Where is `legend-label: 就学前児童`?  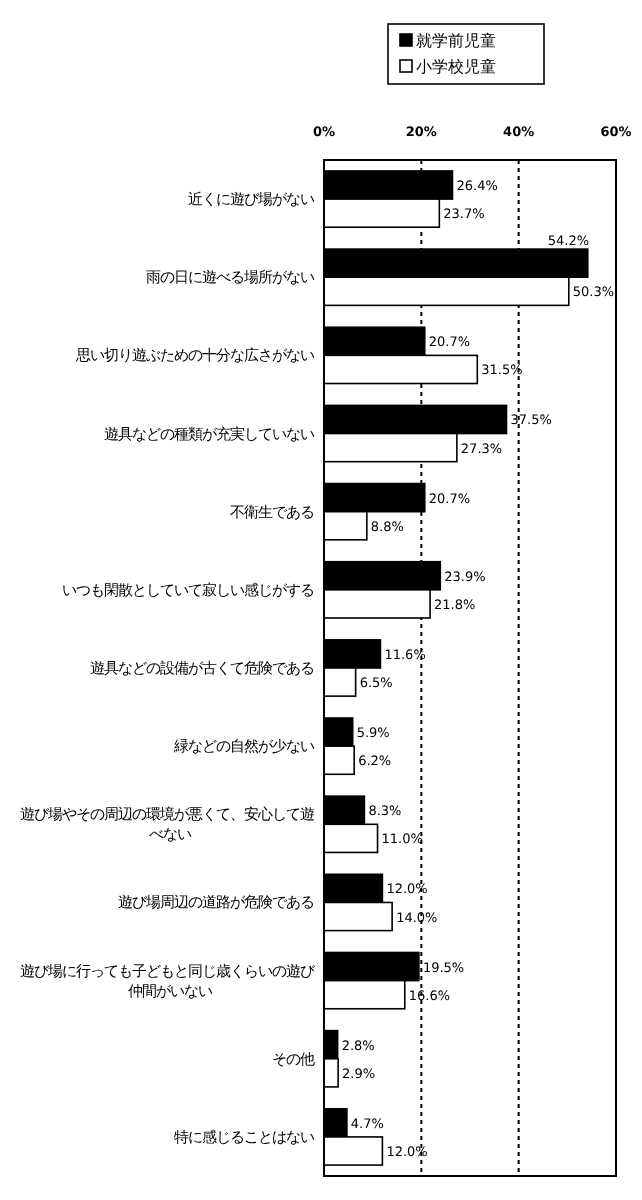 legend-label: 就学前児童 is located at coordinates (456, 41).